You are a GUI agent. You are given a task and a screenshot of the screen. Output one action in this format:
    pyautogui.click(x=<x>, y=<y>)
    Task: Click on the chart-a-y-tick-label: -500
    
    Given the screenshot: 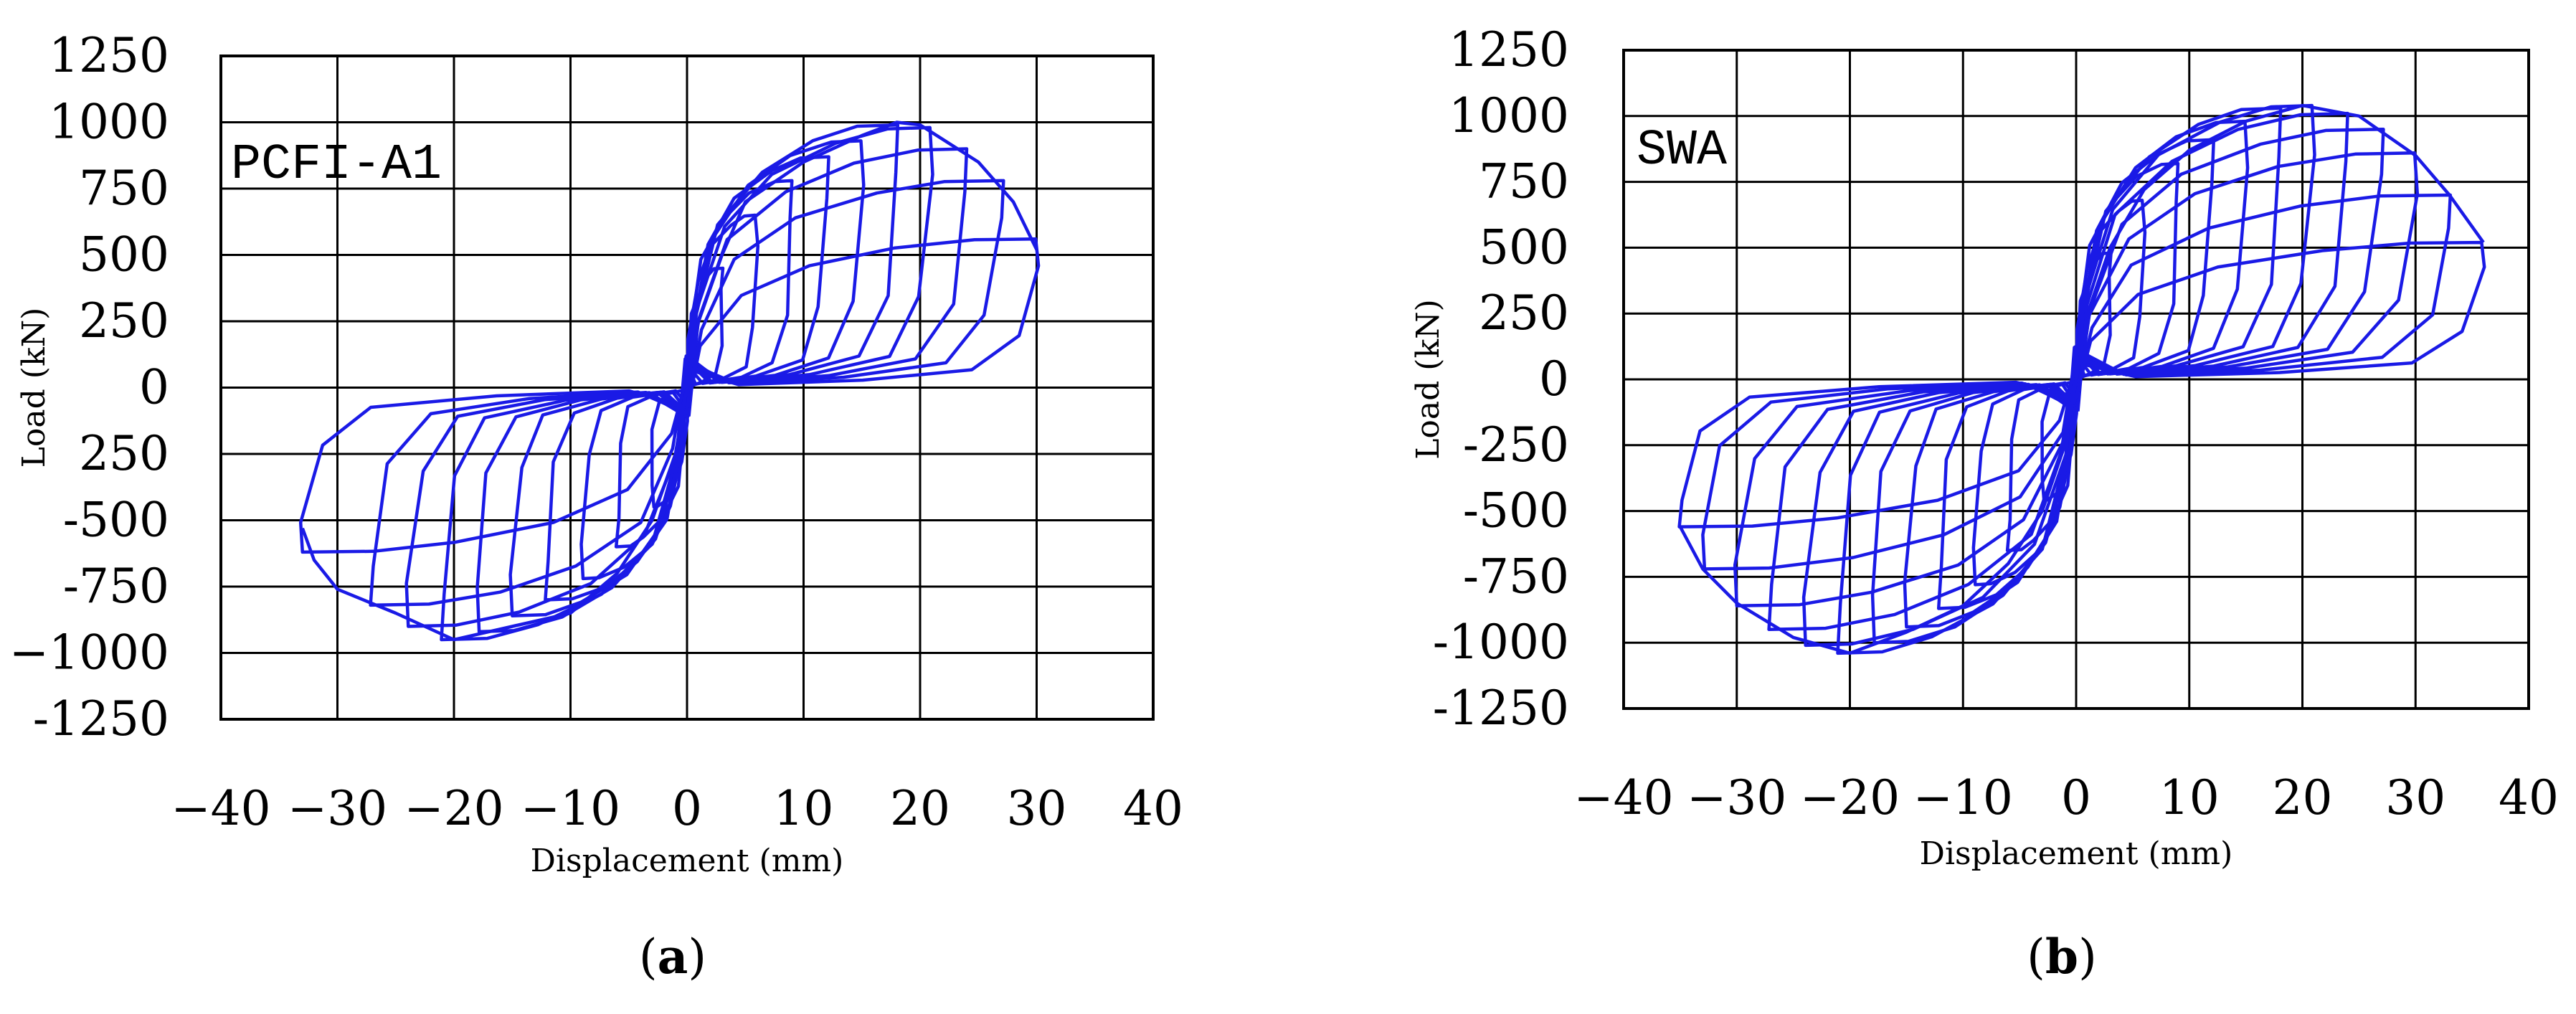 What is the action you would take?
    pyautogui.click(x=116, y=520)
    